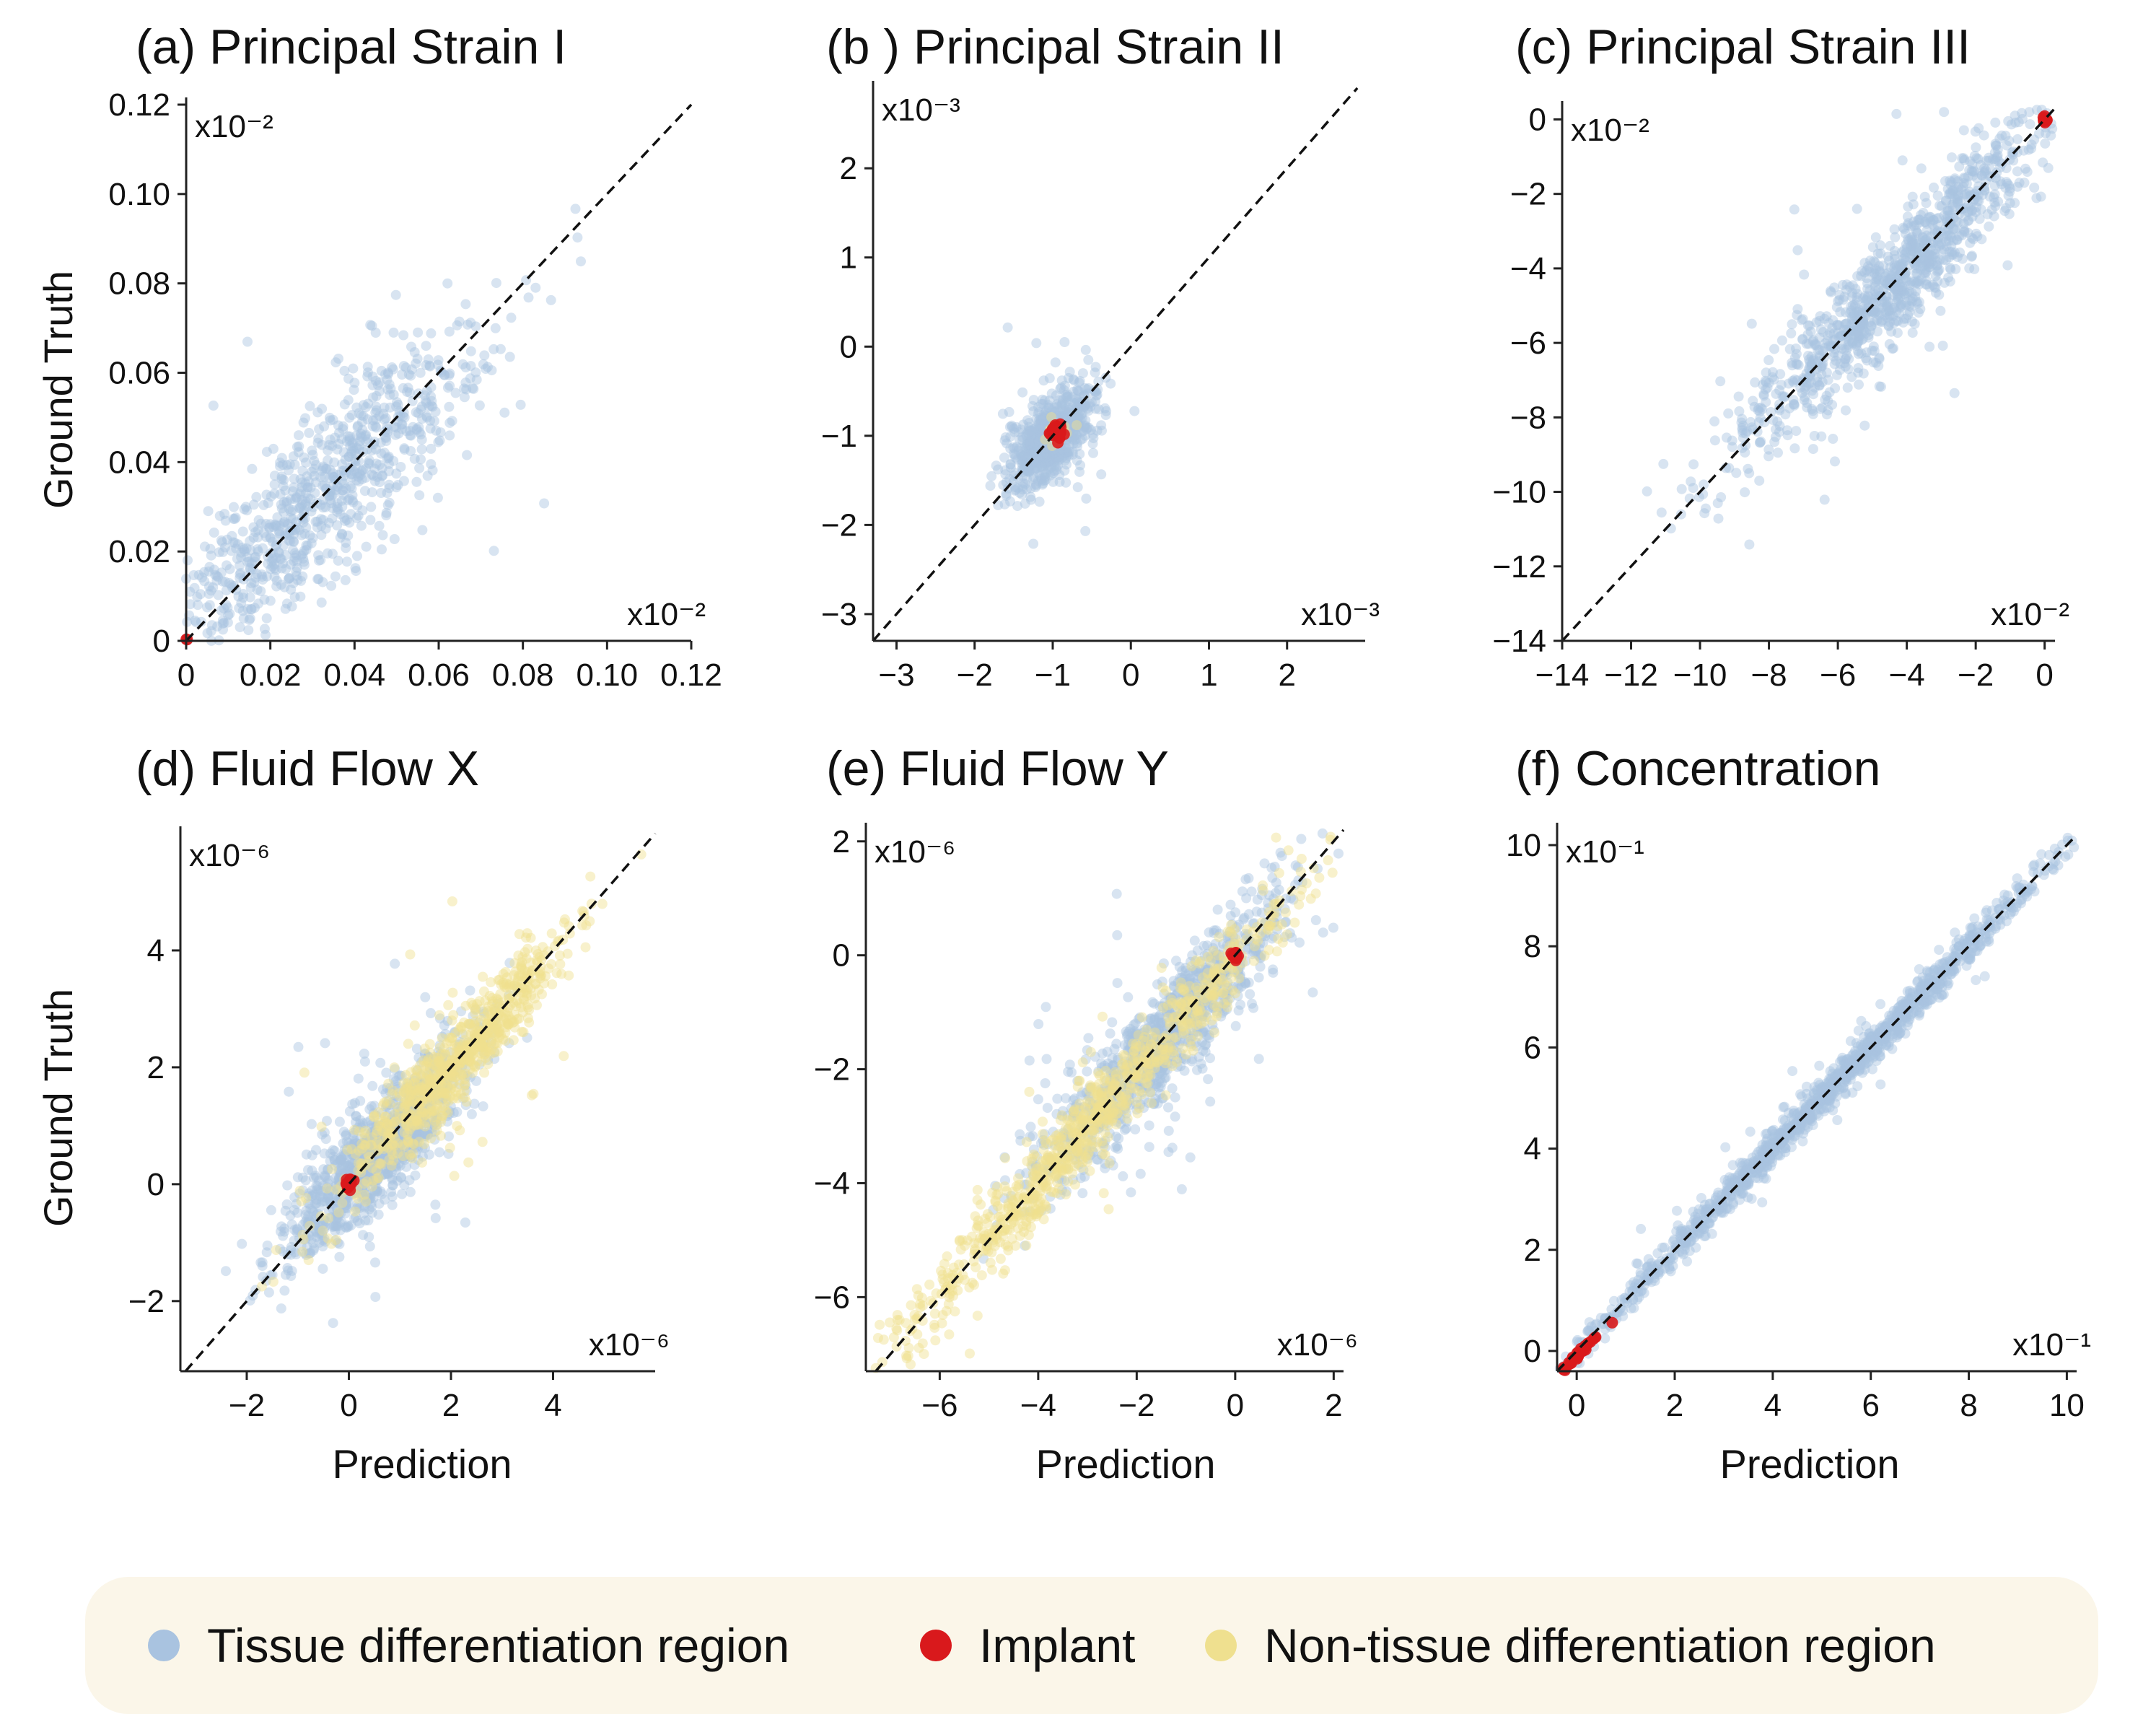 This screenshot has height=1714, width=2156. Describe the element at coordinates (422, 1464) in the screenshot. I see `x-axis-label: Prediction` at that location.